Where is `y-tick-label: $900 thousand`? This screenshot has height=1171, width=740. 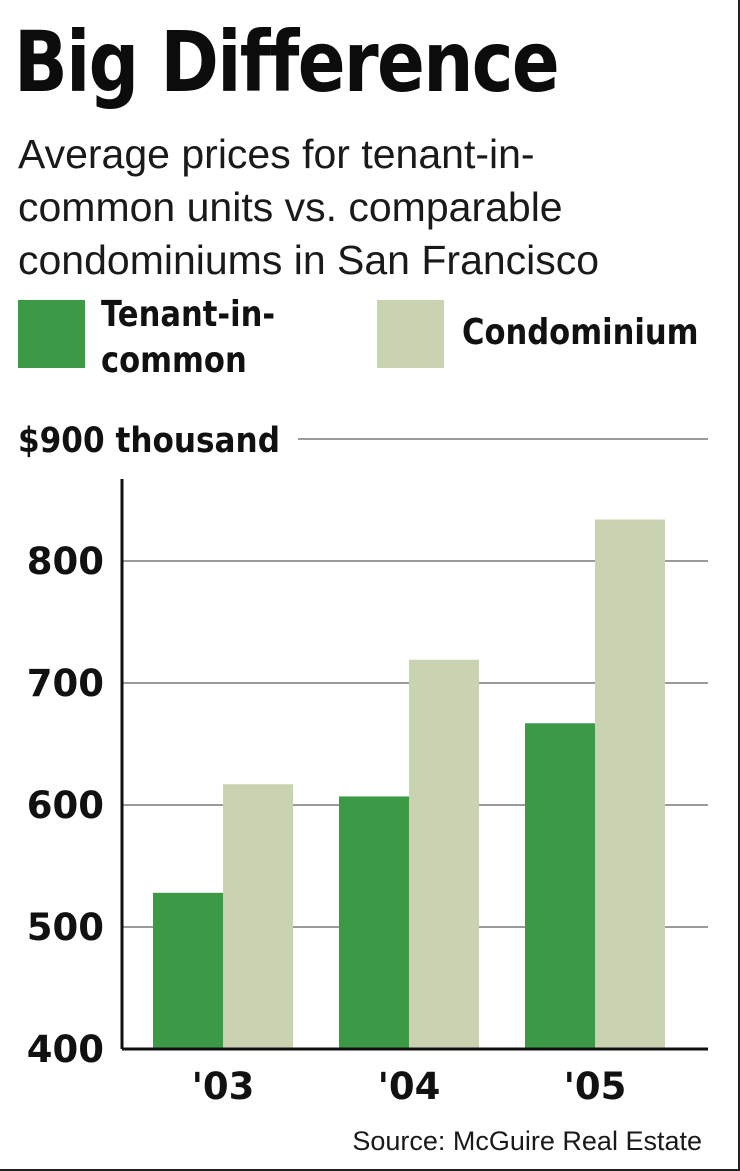 y-tick-label: $900 thousand is located at coordinates (149, 441).